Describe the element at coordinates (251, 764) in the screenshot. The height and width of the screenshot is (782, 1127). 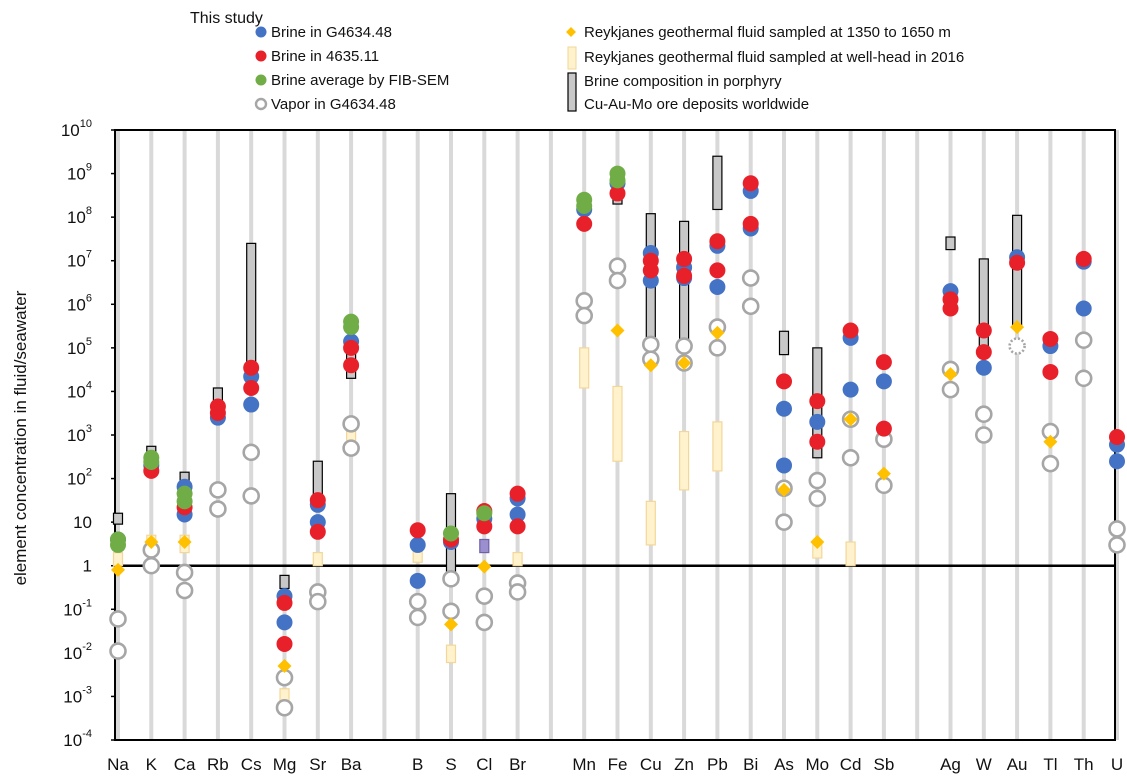
I see `x-tick-label: Cs` at that location.